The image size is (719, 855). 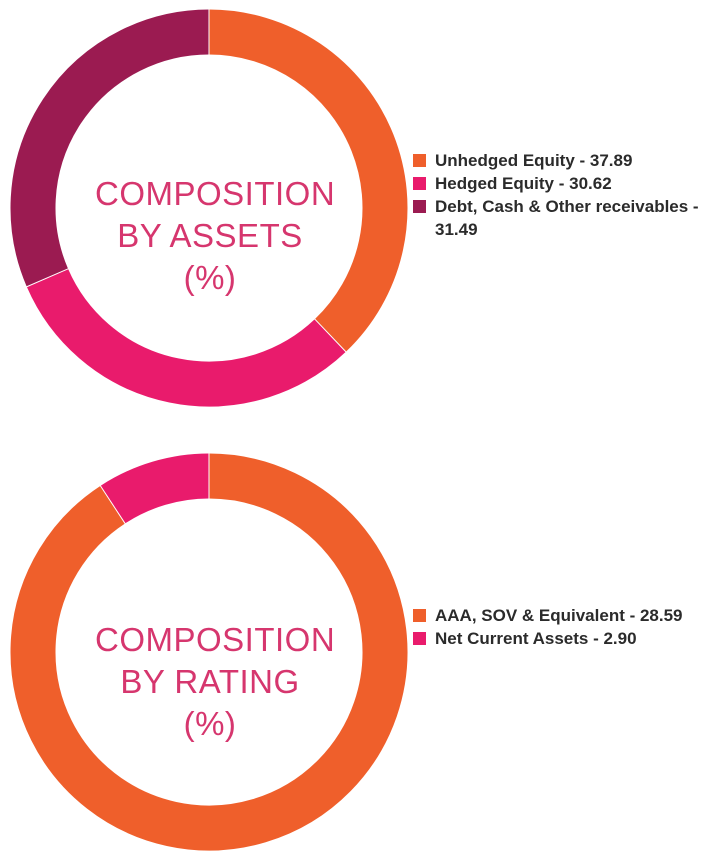 I want to click on legend-label: AAA, SOV & Equivalent - 28.59, so click(x=559, y=615).